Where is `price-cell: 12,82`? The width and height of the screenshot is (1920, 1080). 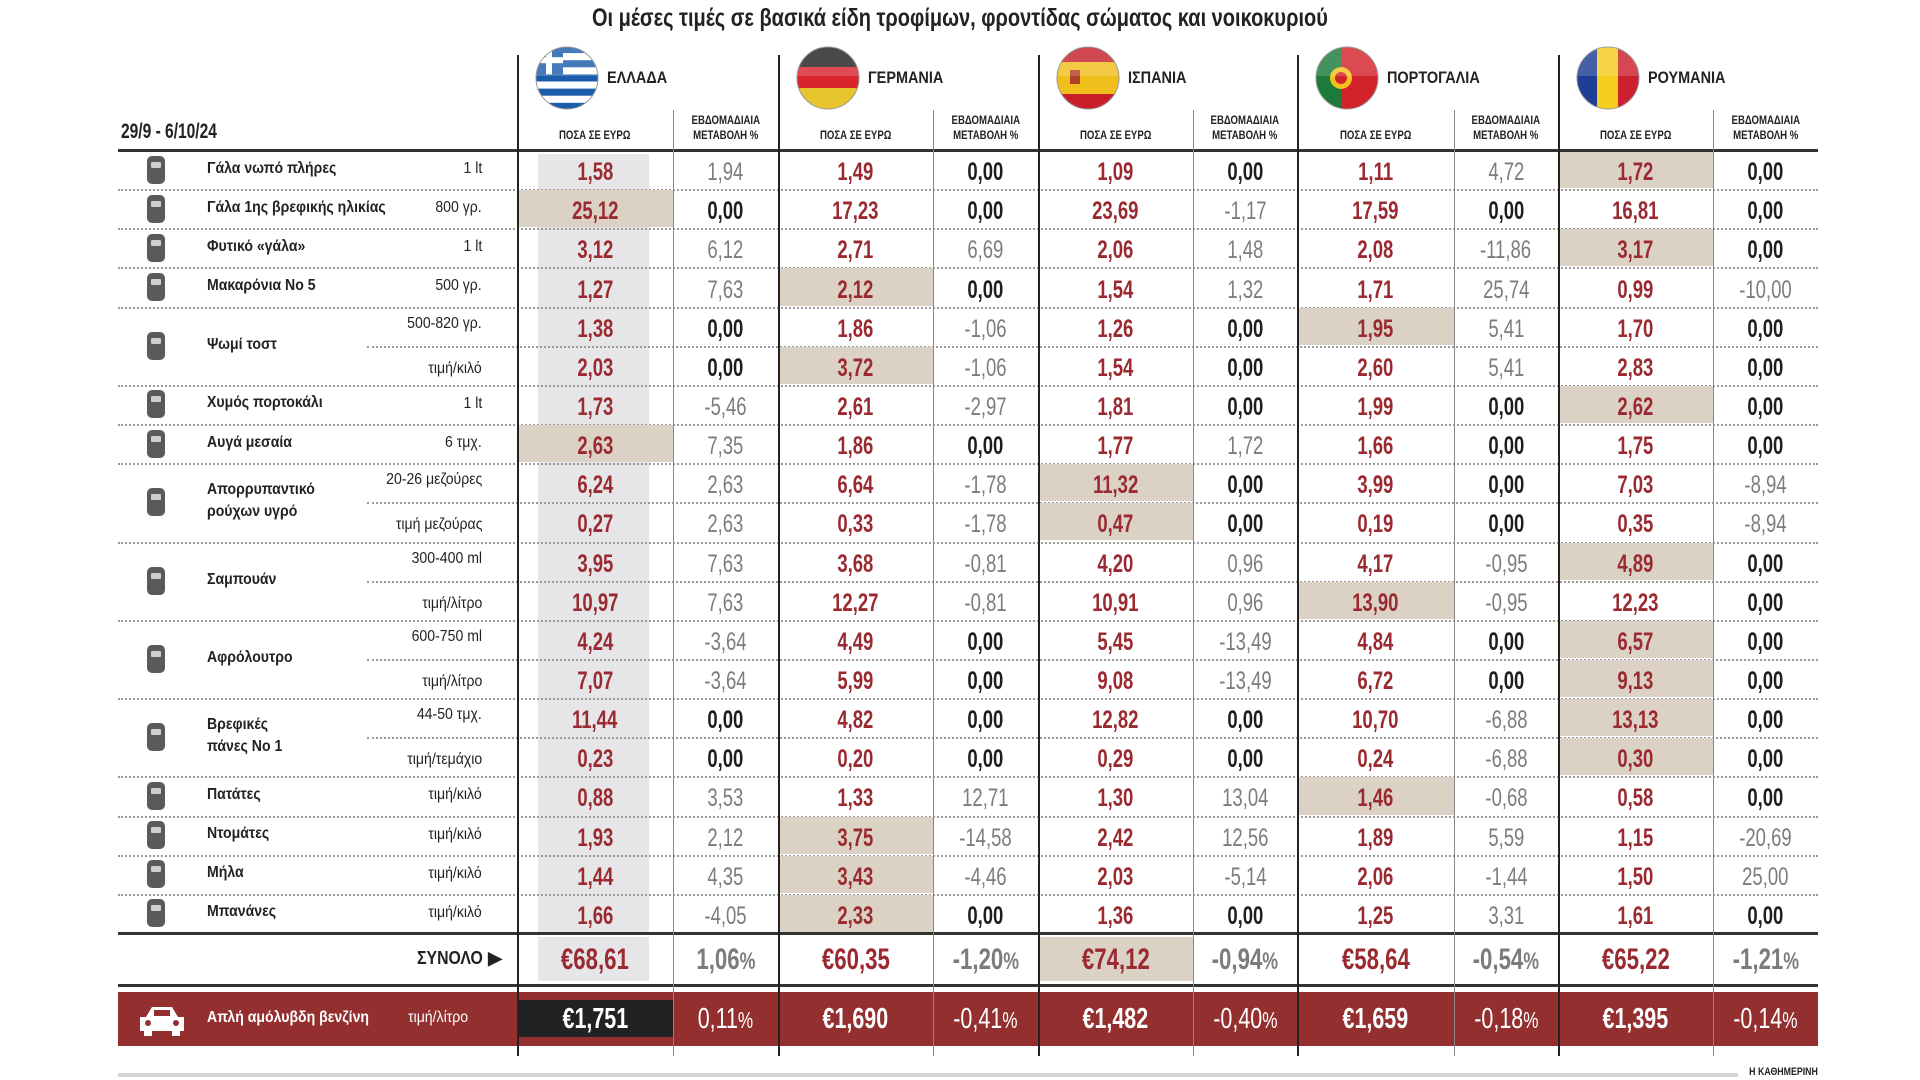 price-cell: 12,82 is located at coordinates (1115, 720).